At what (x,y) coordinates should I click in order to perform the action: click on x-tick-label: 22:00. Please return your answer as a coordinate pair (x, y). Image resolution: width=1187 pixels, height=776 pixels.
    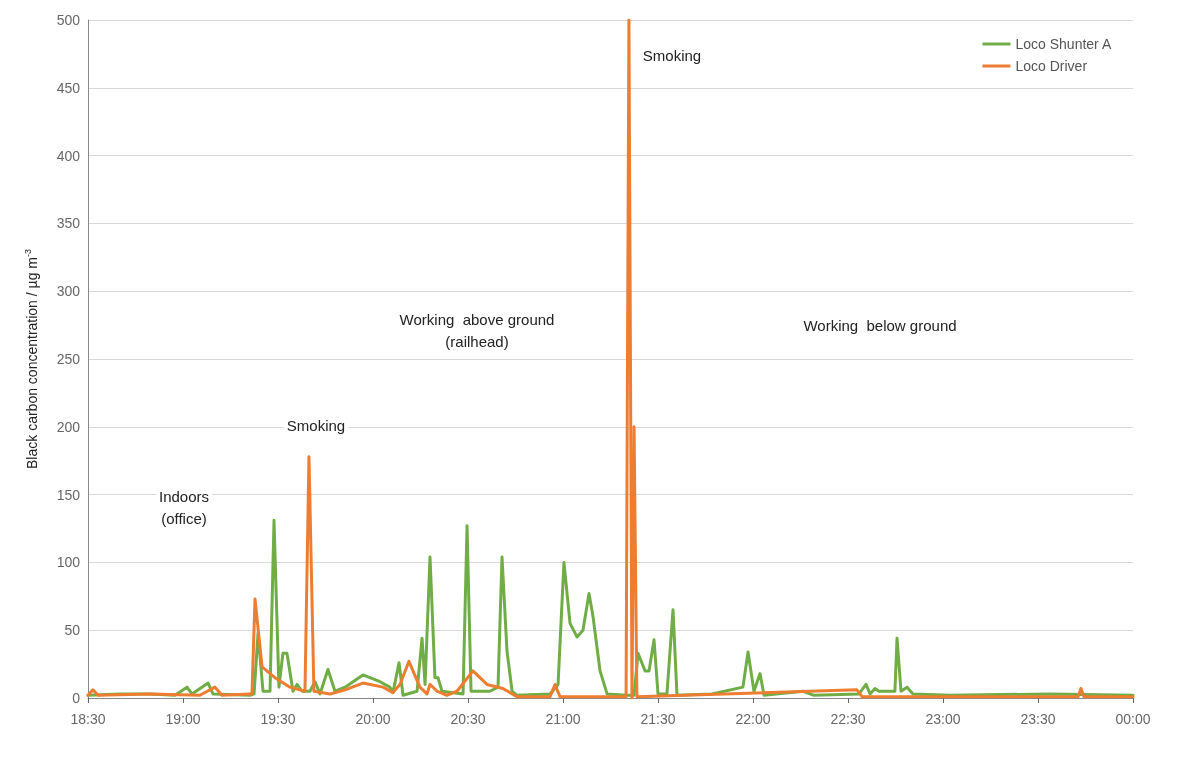
    Looking at the image, I should click on (753, 719).